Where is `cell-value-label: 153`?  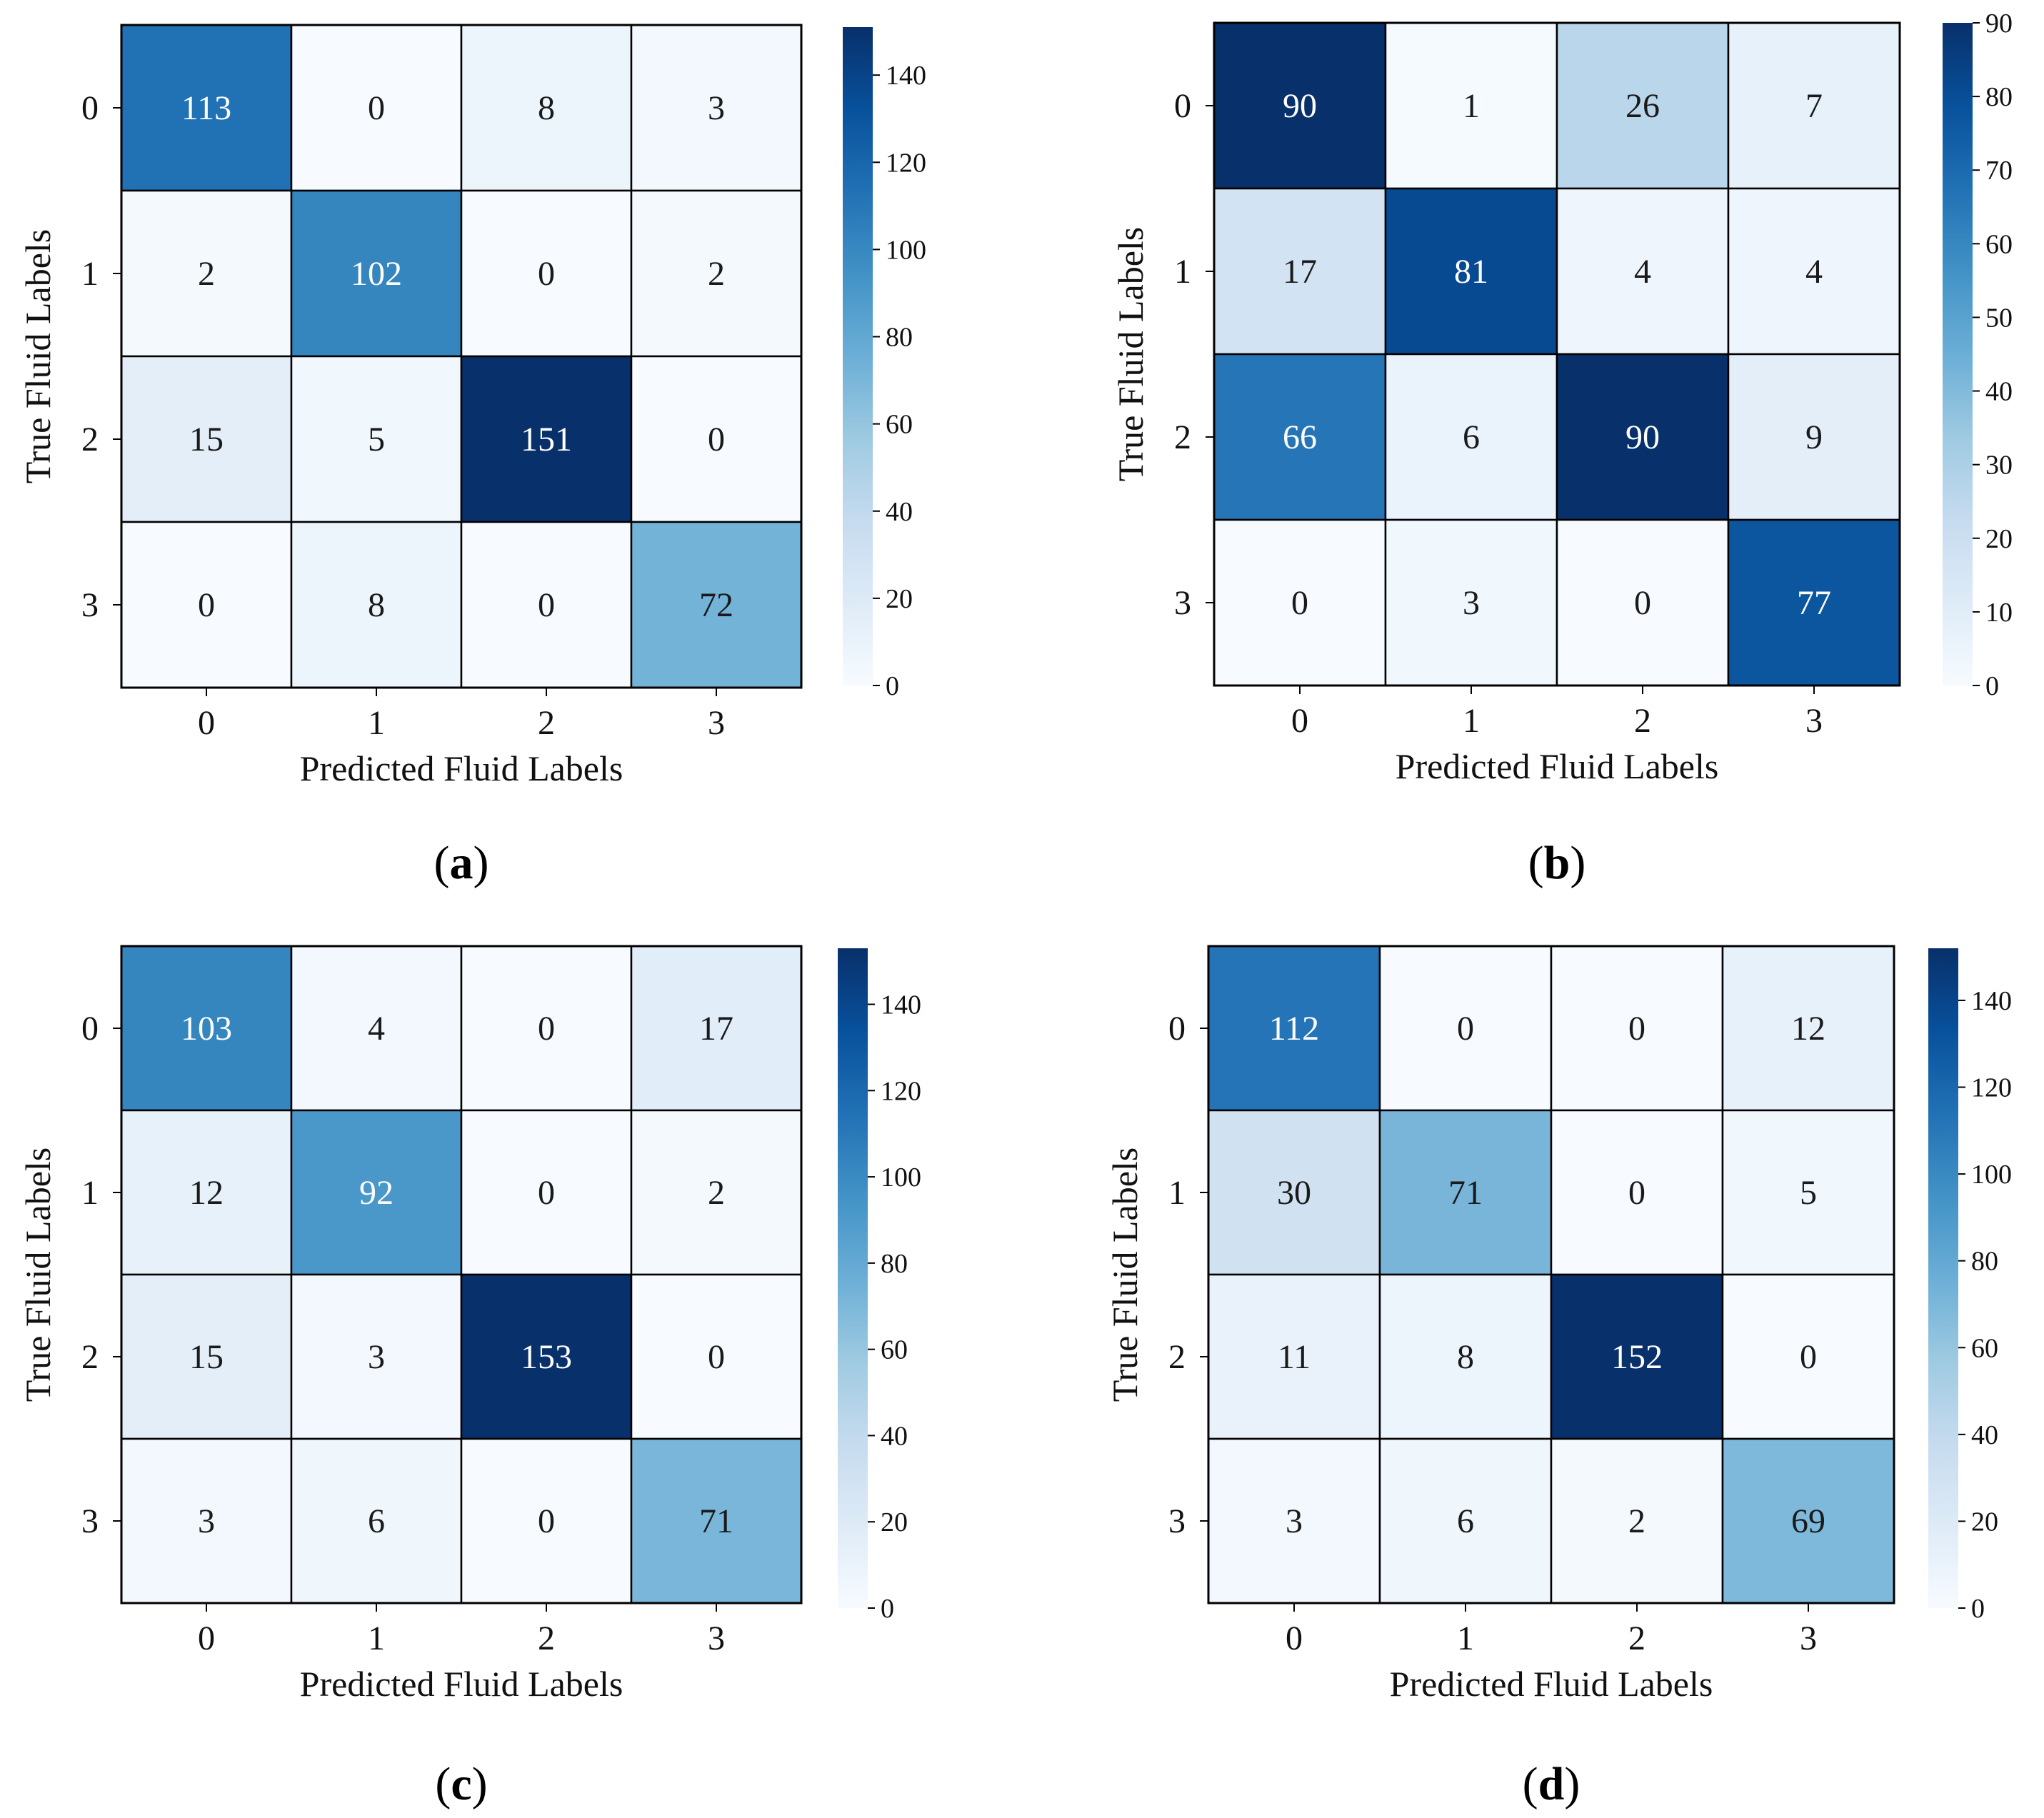
cell-value-label: 153 is located at coordinates (546, 1357).